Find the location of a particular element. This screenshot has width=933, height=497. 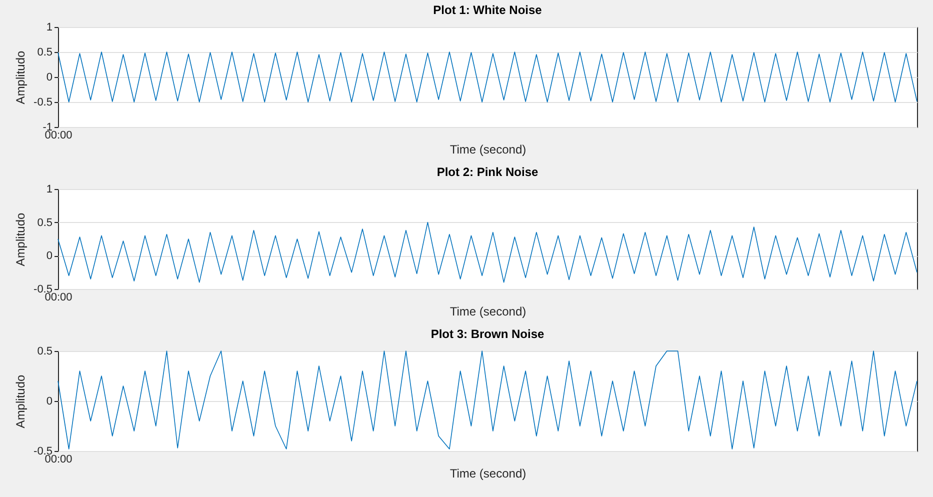

chart-title: Plot 3: Brown Noise is located at coordinates (487, 334).